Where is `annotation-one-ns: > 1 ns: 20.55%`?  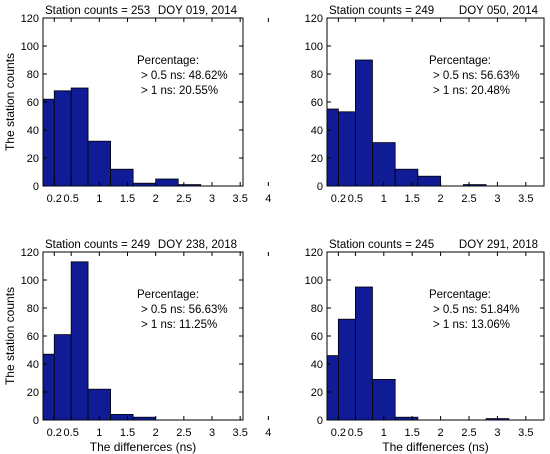
annotation-one-ns: > 1 ns: 20.55% is located at coordinates (179, 91).